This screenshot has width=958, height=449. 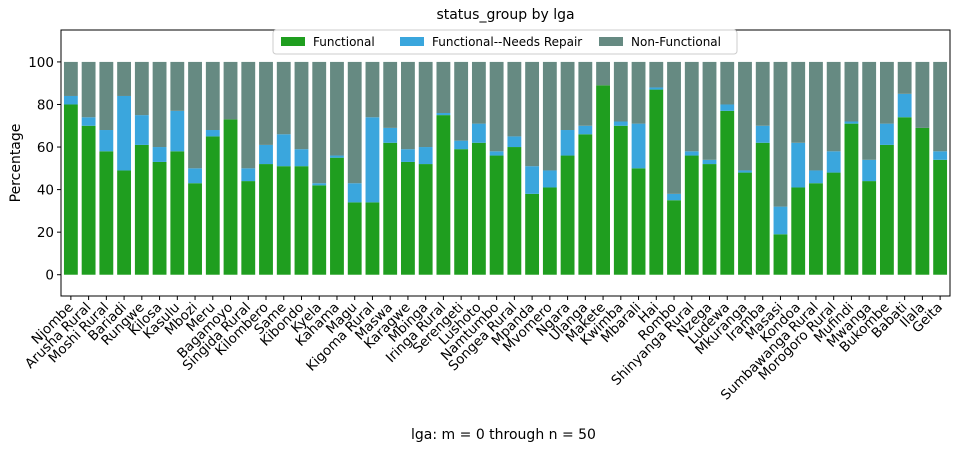 I want to click on chart-title: status_group by lga, so click(x=505, y=15).